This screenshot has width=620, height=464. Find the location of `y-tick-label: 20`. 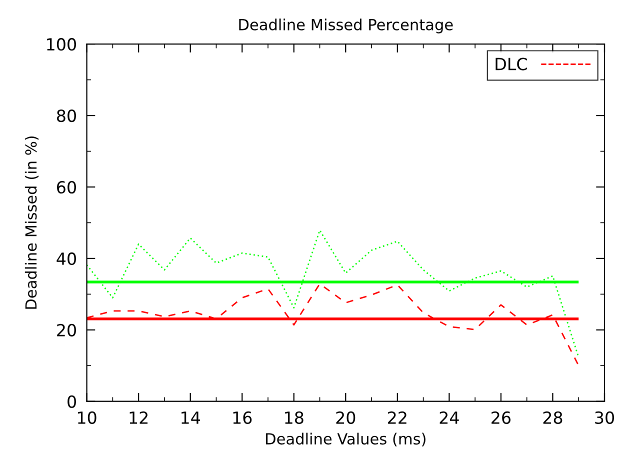

y-tick-label: 20 is located at coordinates (66, 330).